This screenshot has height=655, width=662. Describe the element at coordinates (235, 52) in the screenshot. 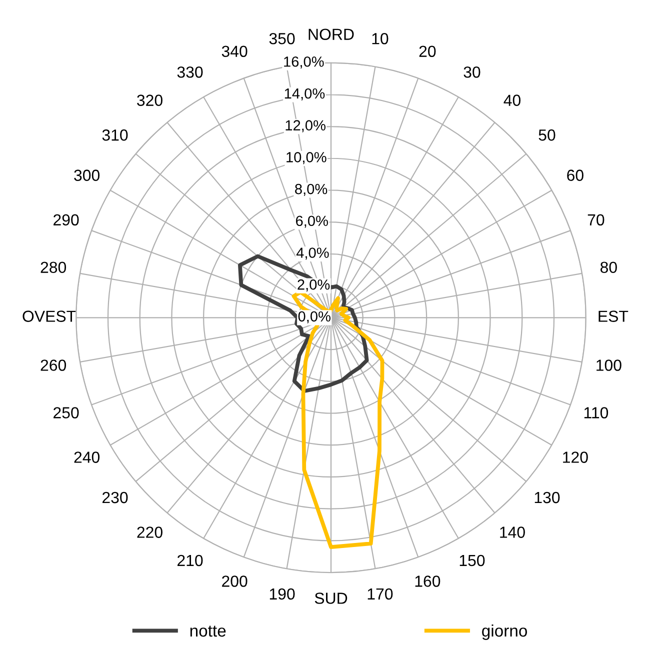

I see `spoke-label: 340` at that location.